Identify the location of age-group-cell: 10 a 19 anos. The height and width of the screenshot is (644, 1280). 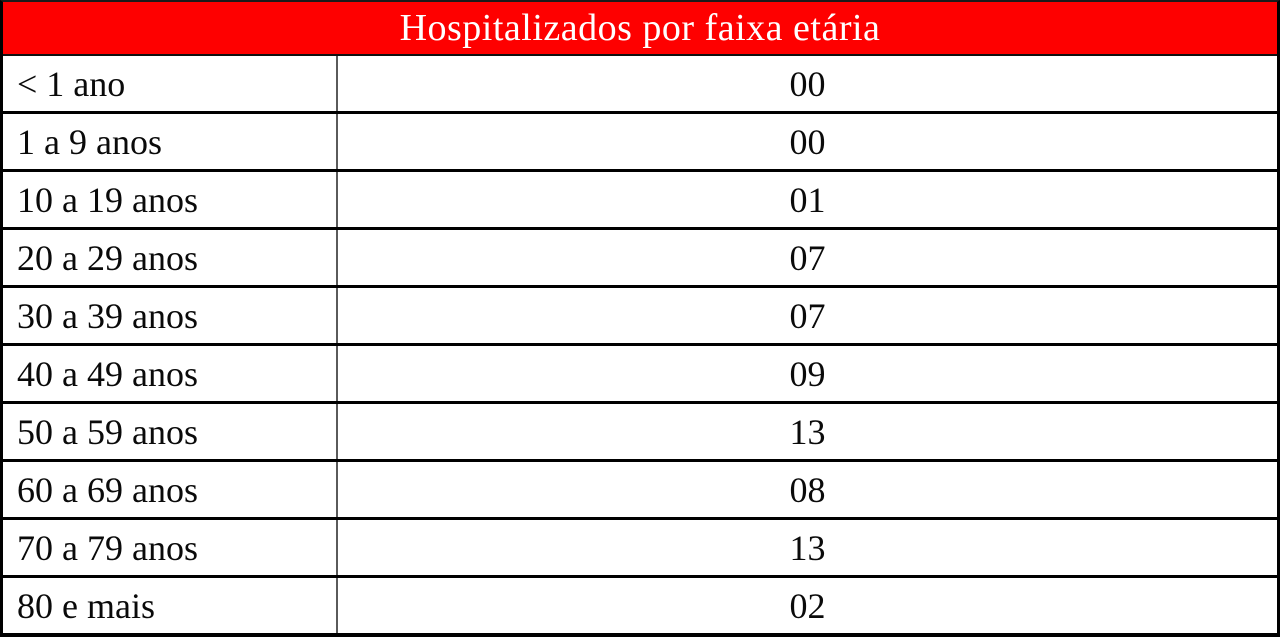
(170, 199).